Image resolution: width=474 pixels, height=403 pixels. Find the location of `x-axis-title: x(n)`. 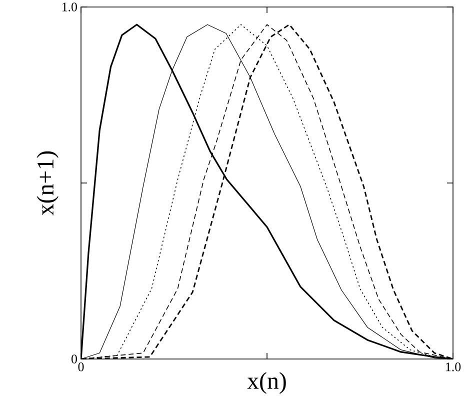

x-axis-title: x(n) is located at coordinates (266, 383).